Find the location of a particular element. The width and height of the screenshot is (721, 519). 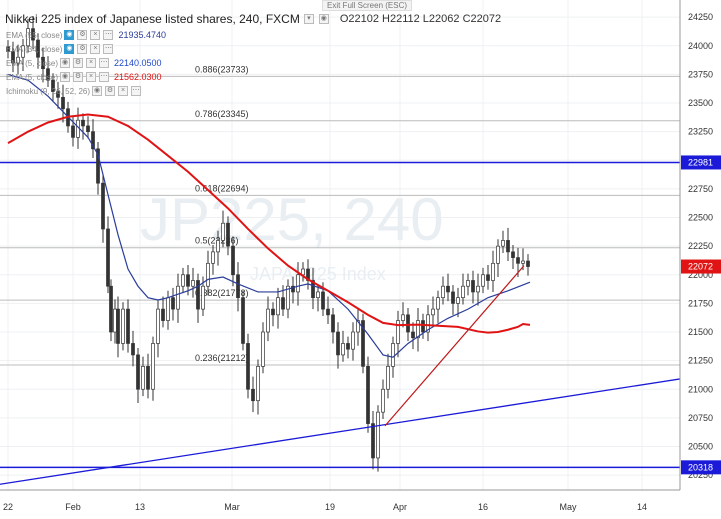

chevron-down-icon: ▾ is located at coordinates (308, 19).